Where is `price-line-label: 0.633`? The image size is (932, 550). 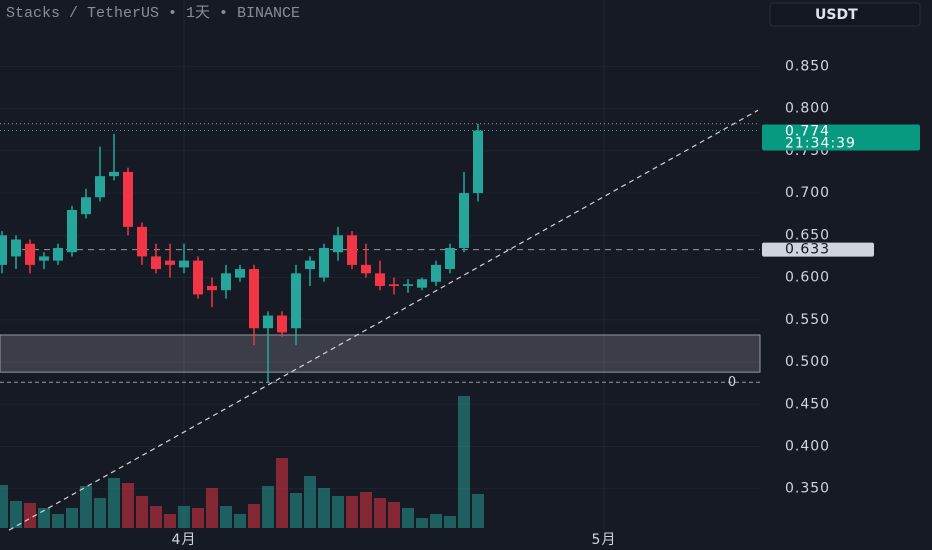 price-line-label: 0.633 is located at coordinates (807, 250).